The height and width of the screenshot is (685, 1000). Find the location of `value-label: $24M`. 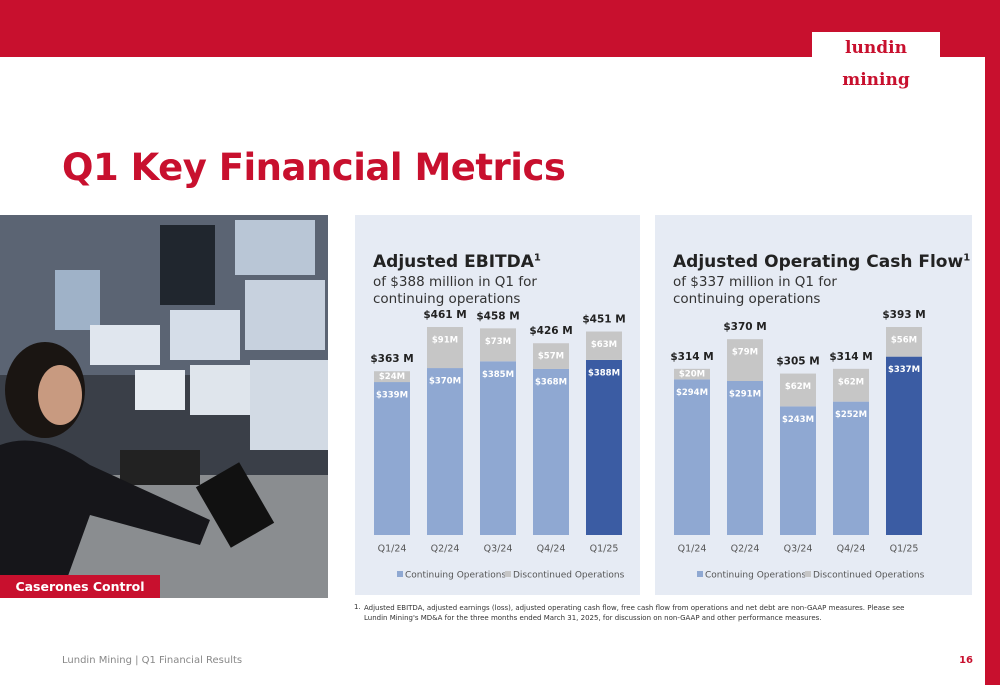

value-label: $24M is located at coordinates (392, 377).